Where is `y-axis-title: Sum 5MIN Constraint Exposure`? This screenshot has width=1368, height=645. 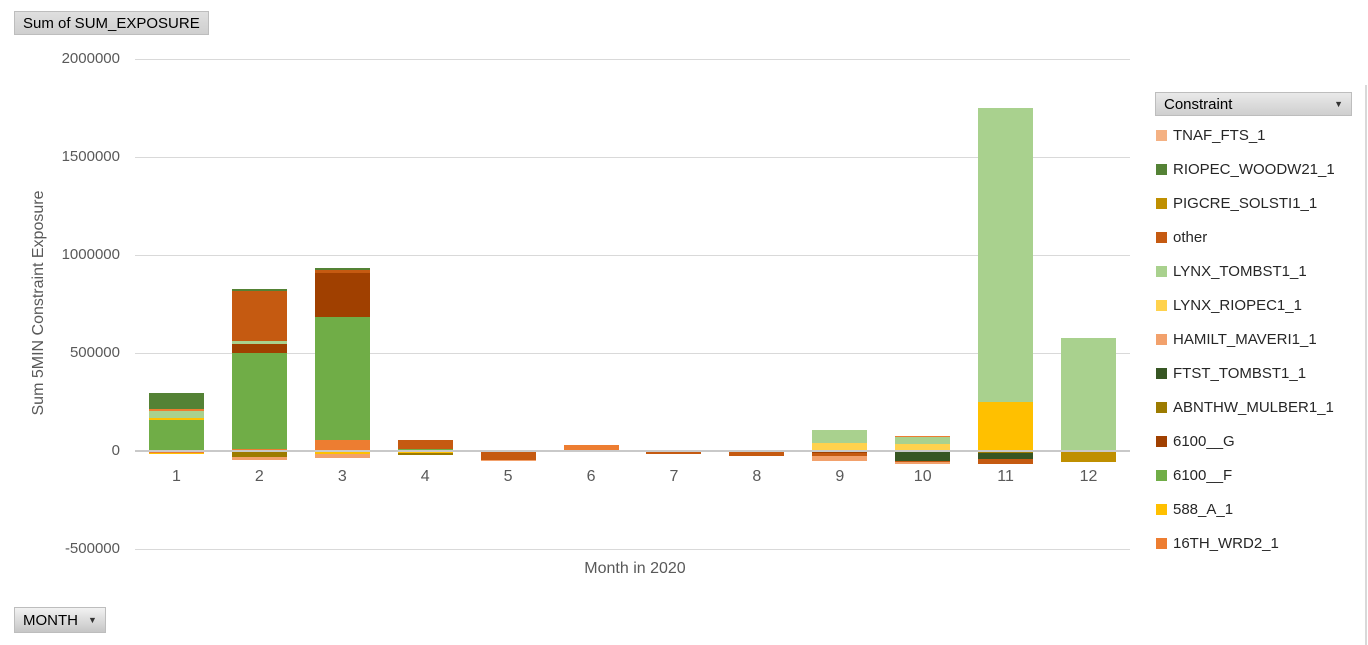
y-axis-title: Sum 5MIN Constraint Exposure is located at coordinates (38, 303).